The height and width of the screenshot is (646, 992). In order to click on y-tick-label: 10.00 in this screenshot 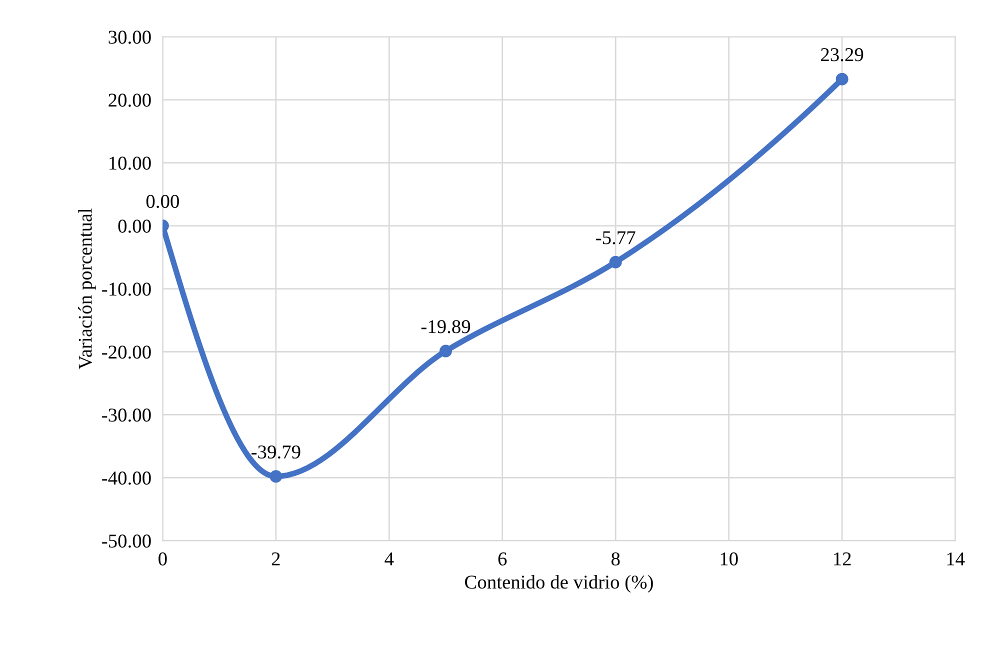, I will do `click(130, 163)`.